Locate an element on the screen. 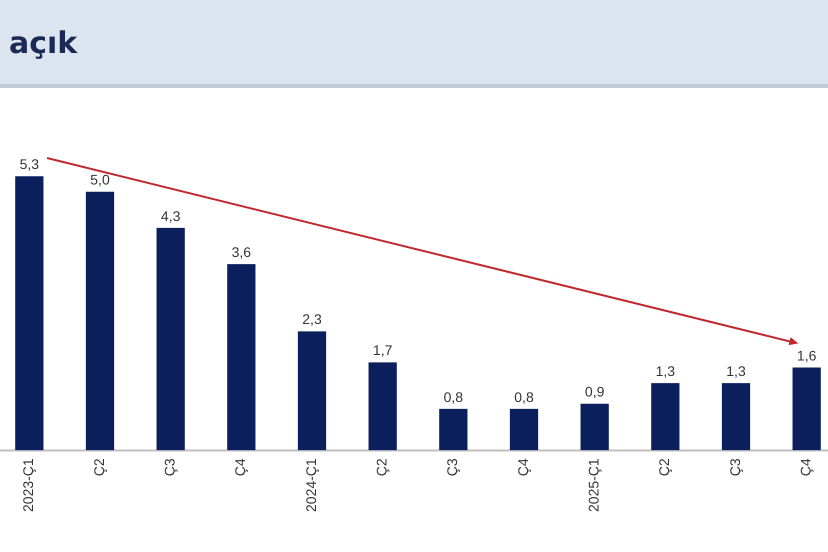 This screenshot has height=552, width=828. x-tick-label: 2024-Ç1 is located at coordinates (310, 485).